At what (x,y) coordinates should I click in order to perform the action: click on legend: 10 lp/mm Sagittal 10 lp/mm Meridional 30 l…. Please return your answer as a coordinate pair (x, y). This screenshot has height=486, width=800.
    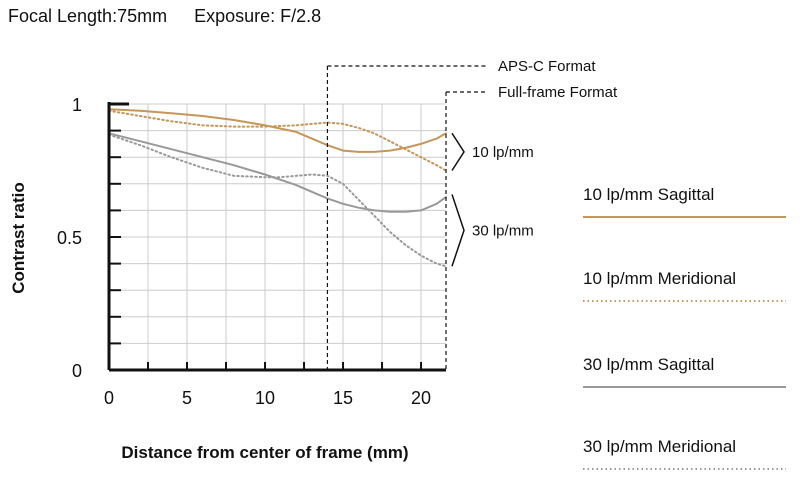
    Looking at the image, I should click on (684, 327).